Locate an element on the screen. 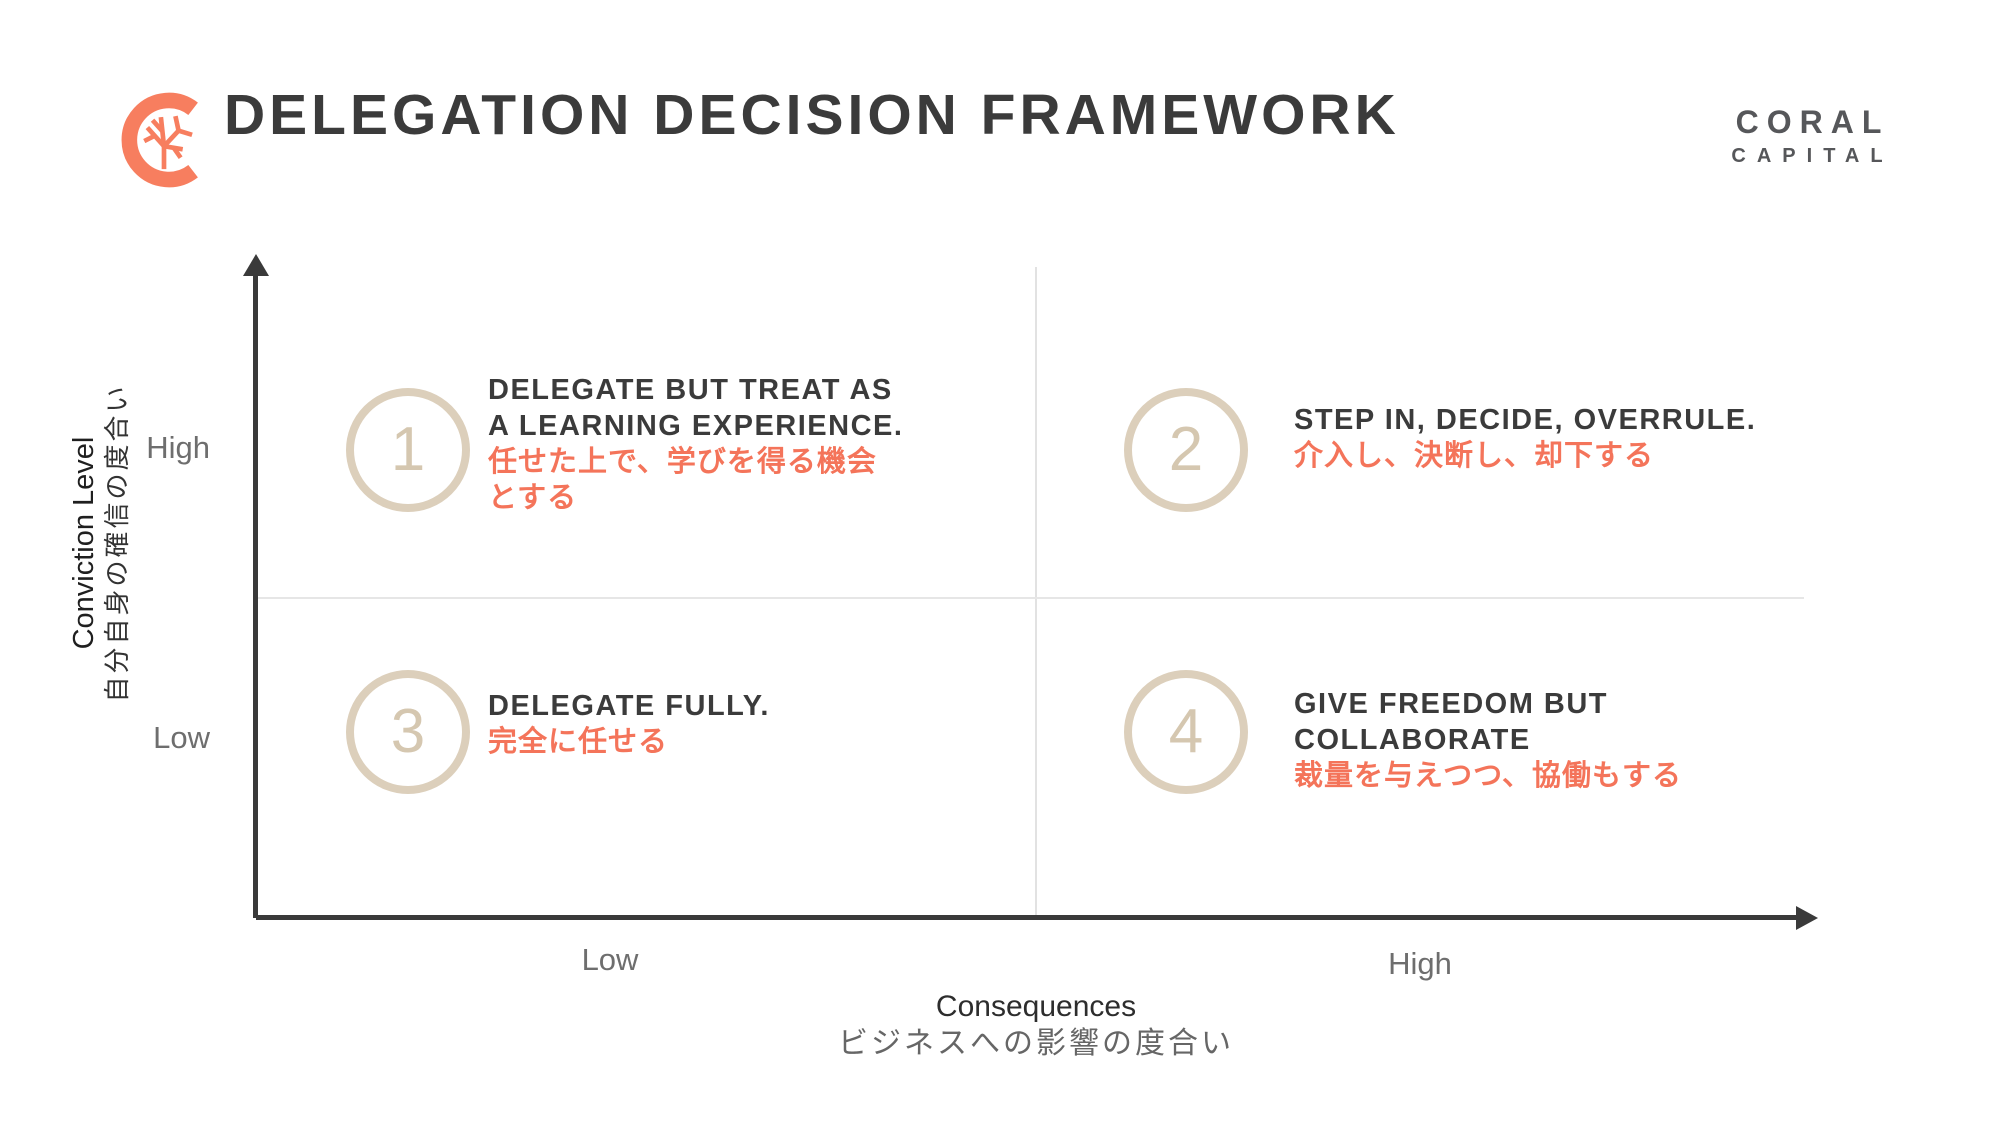  brand-wordmark: CORAL CAPITAL is located at coordinates (1812, 137).